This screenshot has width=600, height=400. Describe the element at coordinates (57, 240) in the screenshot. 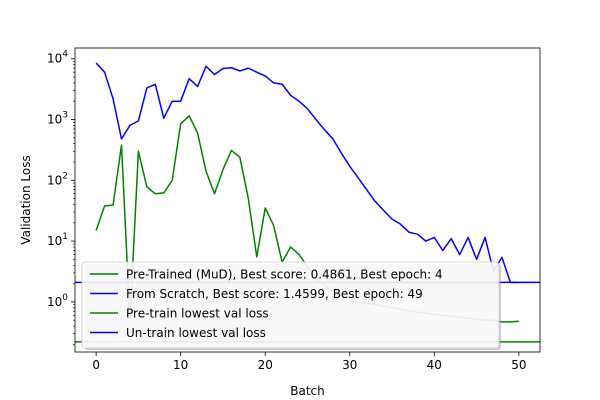

I see `y-tick-label: 10¹` at that location.